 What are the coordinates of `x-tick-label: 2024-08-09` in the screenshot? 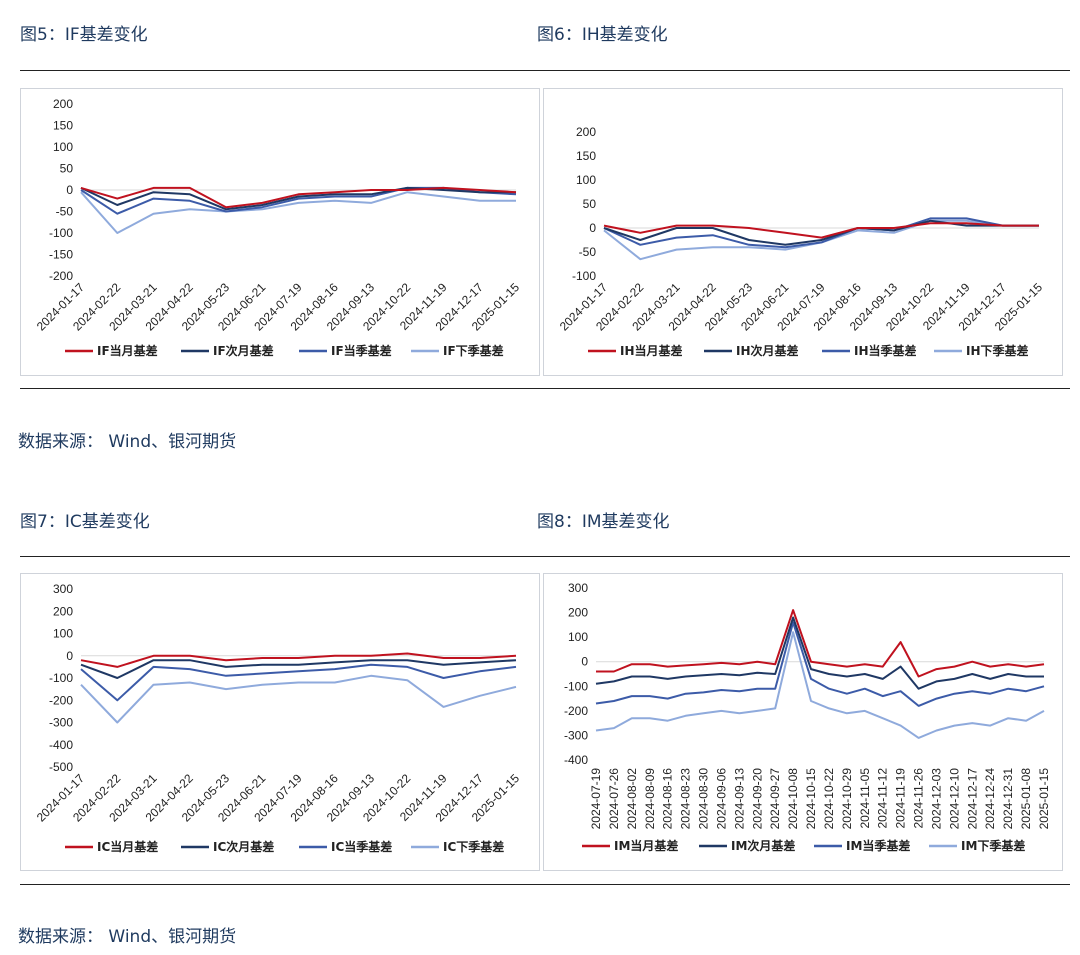 It's located at (650, 799).